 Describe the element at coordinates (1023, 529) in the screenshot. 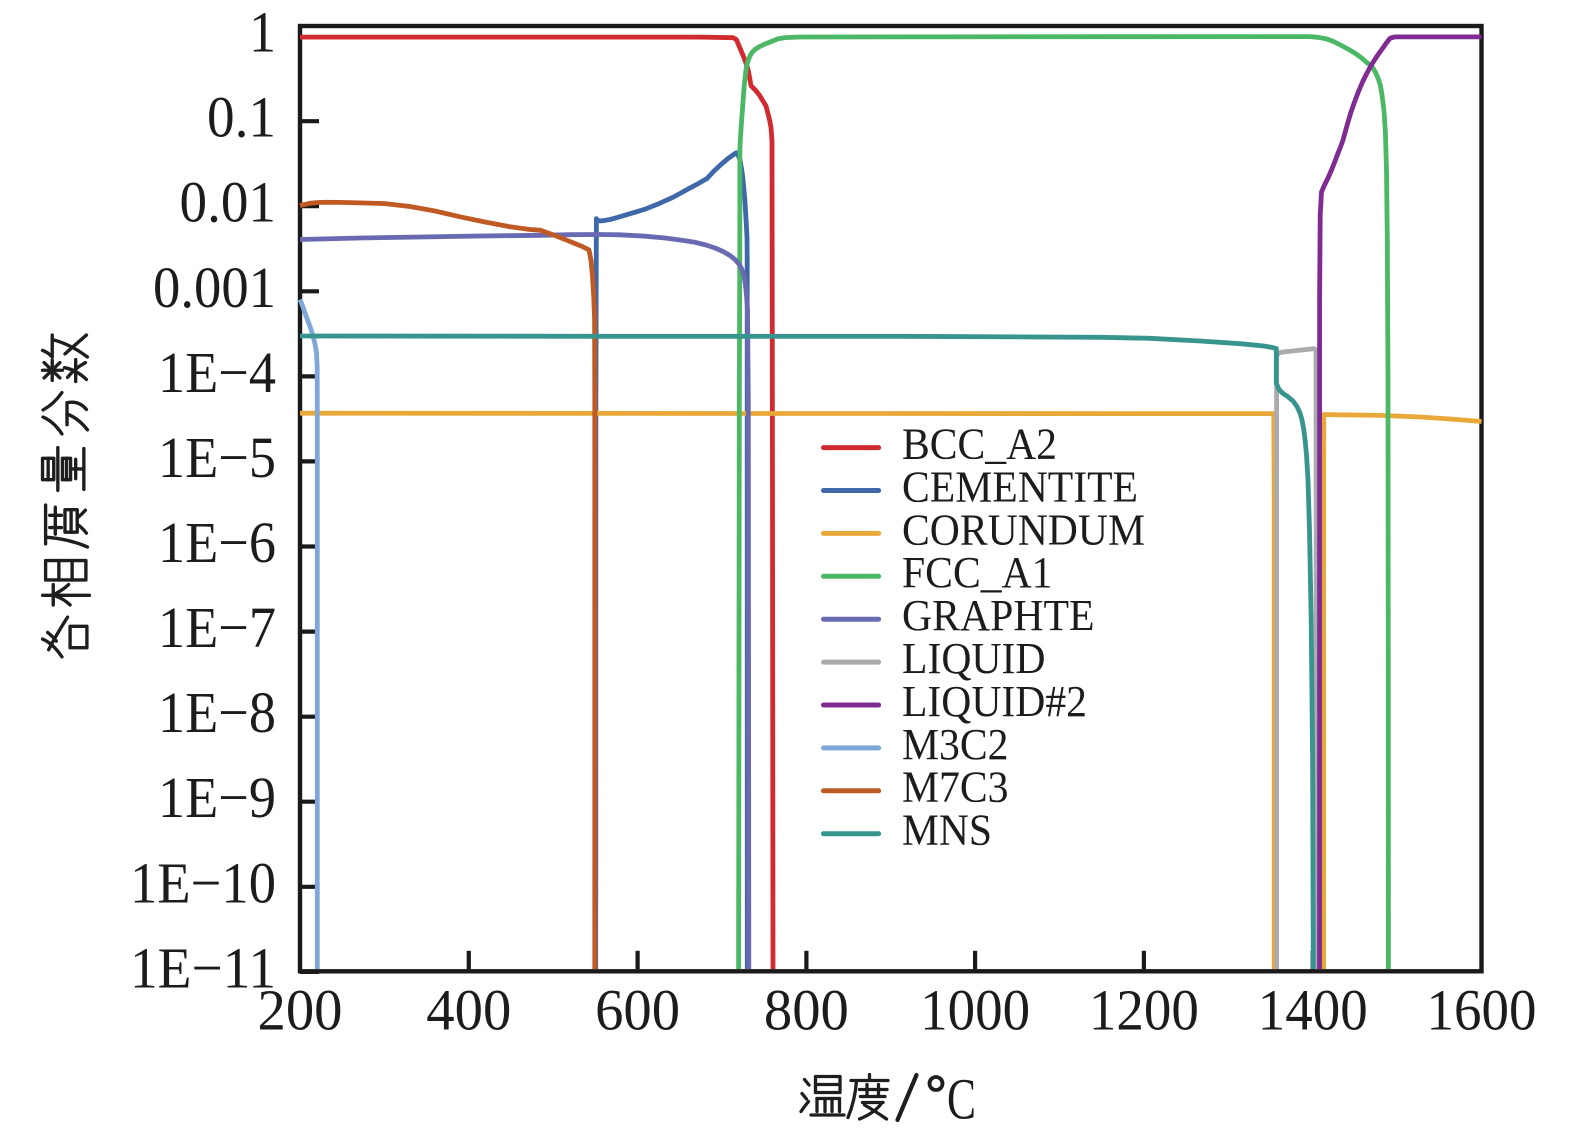

I see `svg-text: CORUNDUM` at that location.